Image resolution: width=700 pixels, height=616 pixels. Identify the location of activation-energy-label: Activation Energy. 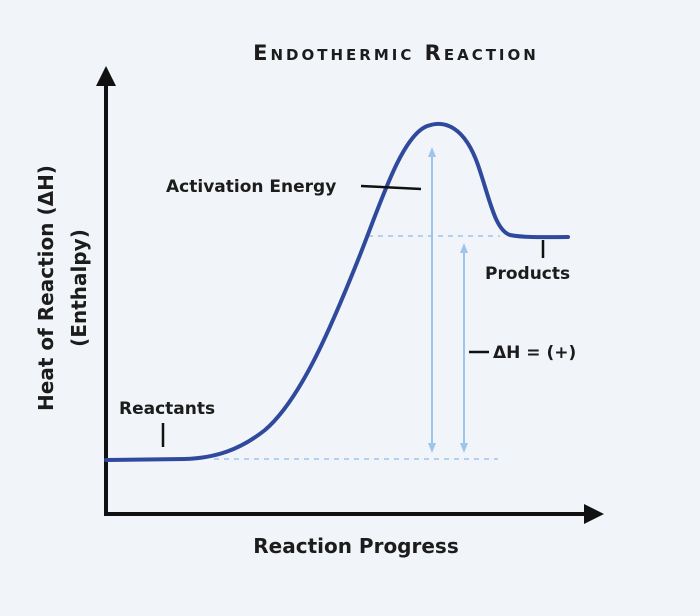
(251, 187).